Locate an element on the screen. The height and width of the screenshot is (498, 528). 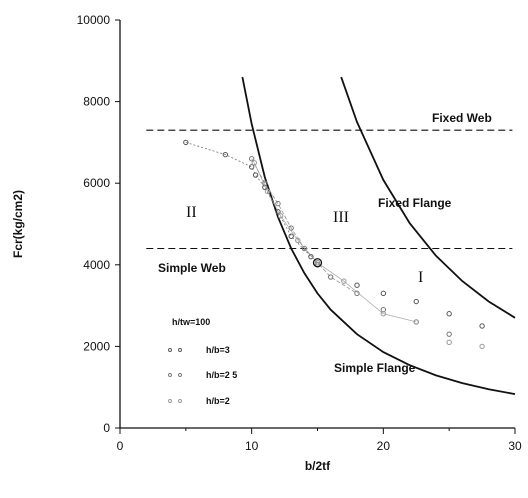
label-fixed-web: Fixed Web is located at coordinates (462, 118).